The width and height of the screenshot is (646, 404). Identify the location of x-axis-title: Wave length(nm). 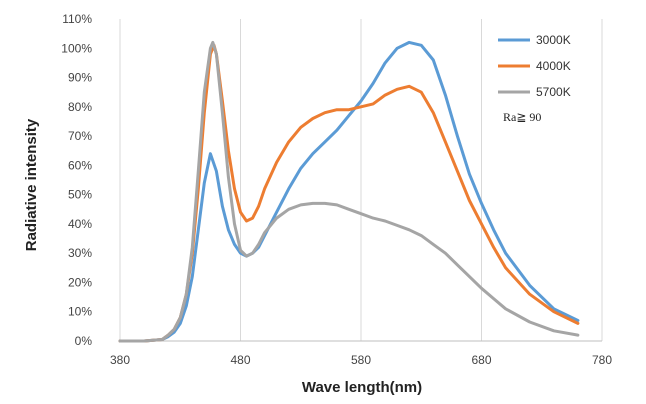
(362, 387).